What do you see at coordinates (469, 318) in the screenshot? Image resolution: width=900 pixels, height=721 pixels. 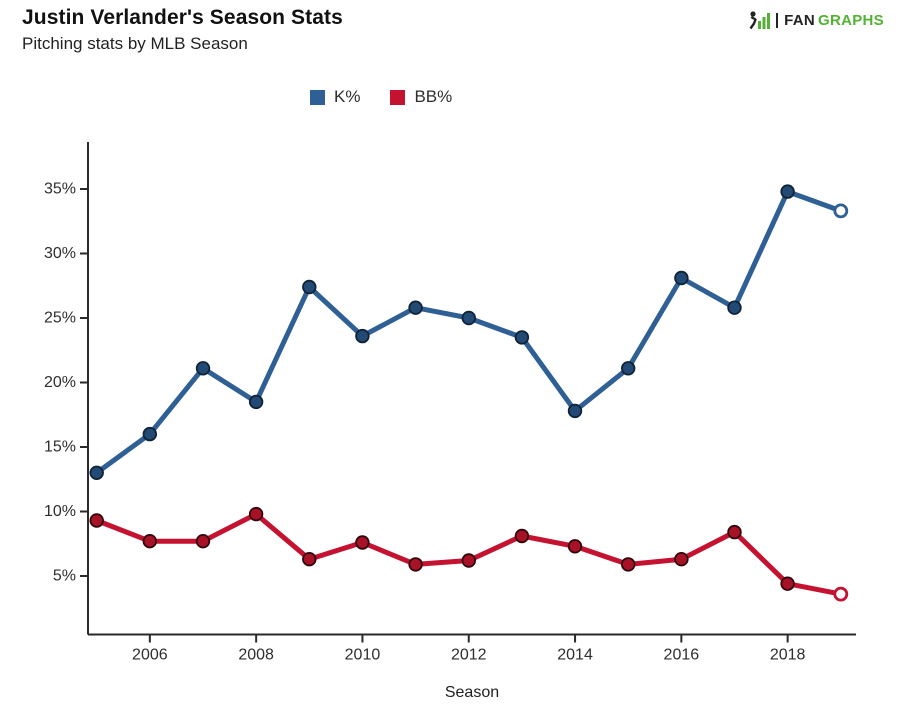 I see `data-point-k-pct-2012` at bounding box center [469, 318].